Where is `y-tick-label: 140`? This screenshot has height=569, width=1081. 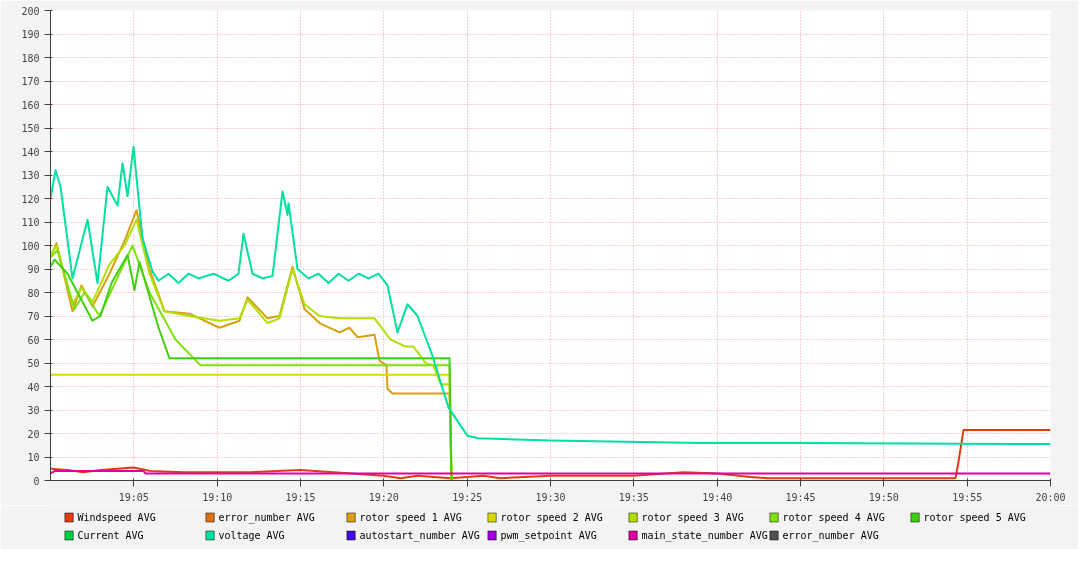
y-tick-label: 140 is located at coordinates (30, 152).